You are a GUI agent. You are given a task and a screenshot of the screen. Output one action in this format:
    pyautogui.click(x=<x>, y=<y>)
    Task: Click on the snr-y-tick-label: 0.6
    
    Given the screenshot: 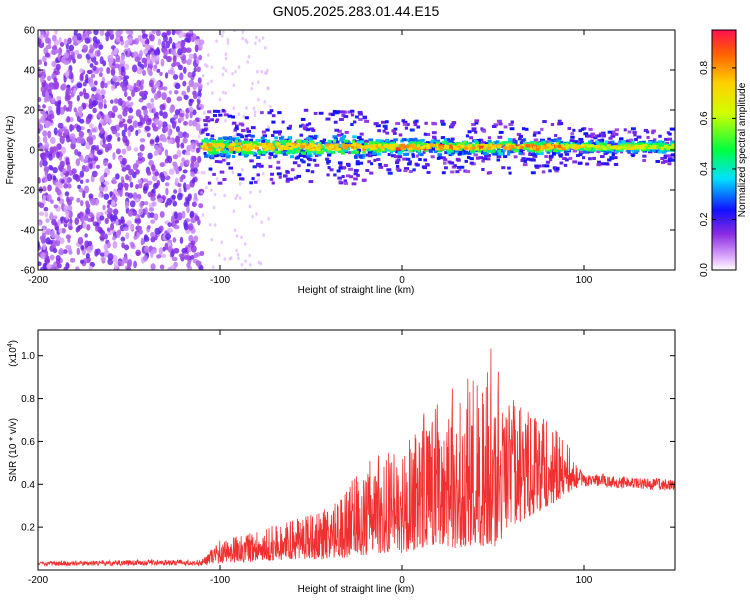 What is the action you would take?
    pyautogui.click(x=28, y=442)
    